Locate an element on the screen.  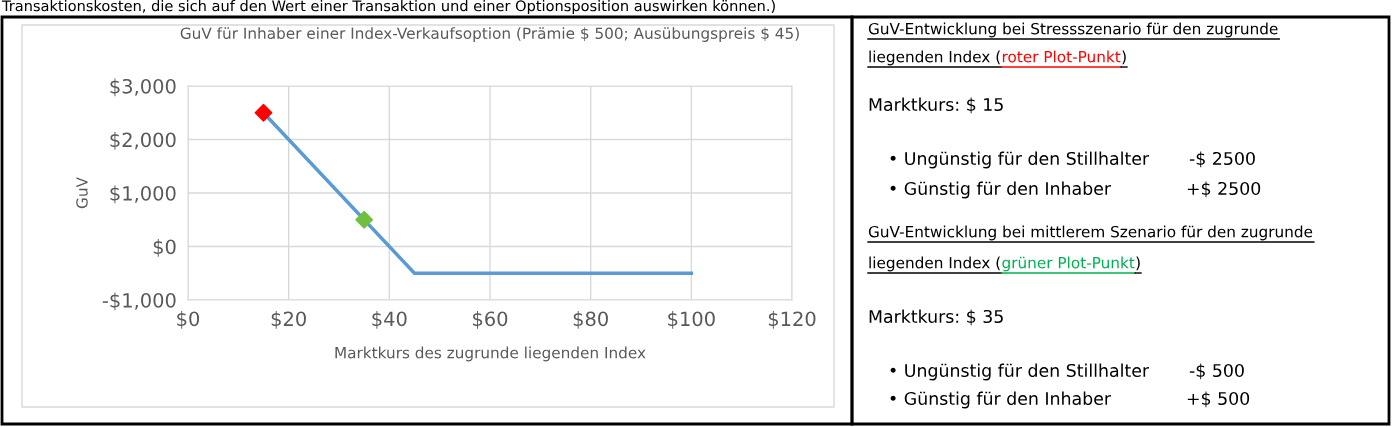
chart-title: GuV für Inhaber einer Index-Verkaufsoption (Prämie $ 500; Ausübungspreis $ 45) is located at coordinates (489, 34).